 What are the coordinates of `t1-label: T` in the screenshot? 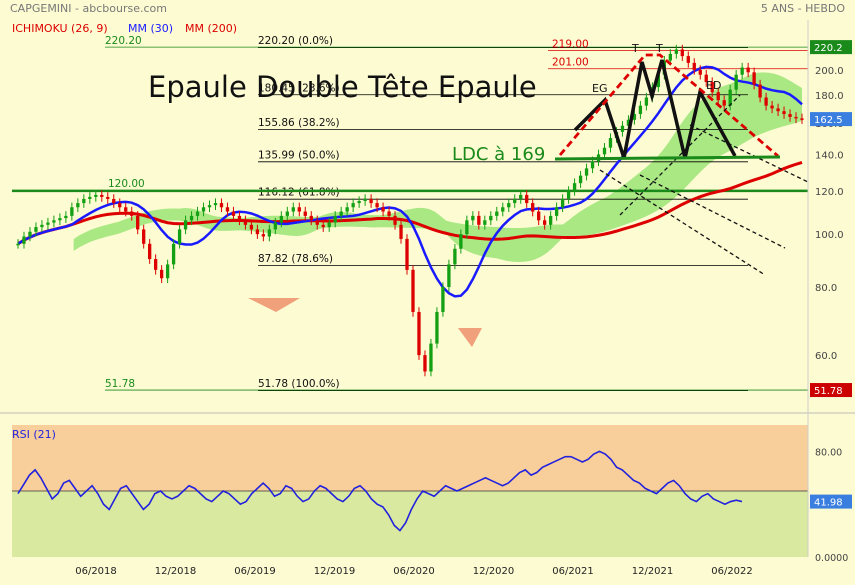 It's located at (635, 48).